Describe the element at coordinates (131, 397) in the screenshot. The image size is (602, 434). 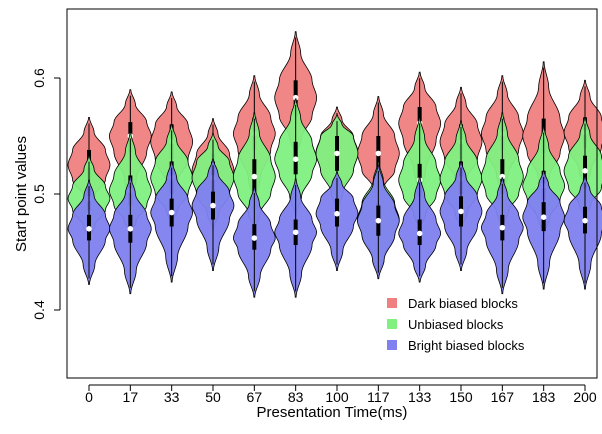
I see `x-tick-label: 17` at that location.